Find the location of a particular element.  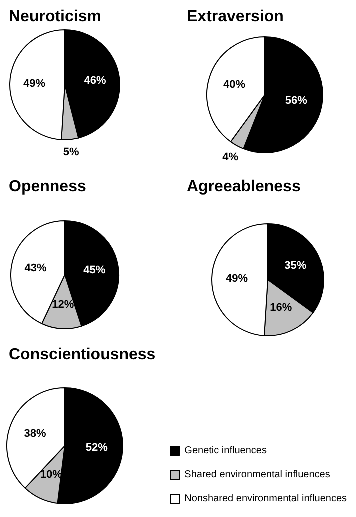

data-label: 16% is located at coordinates (281, 308).